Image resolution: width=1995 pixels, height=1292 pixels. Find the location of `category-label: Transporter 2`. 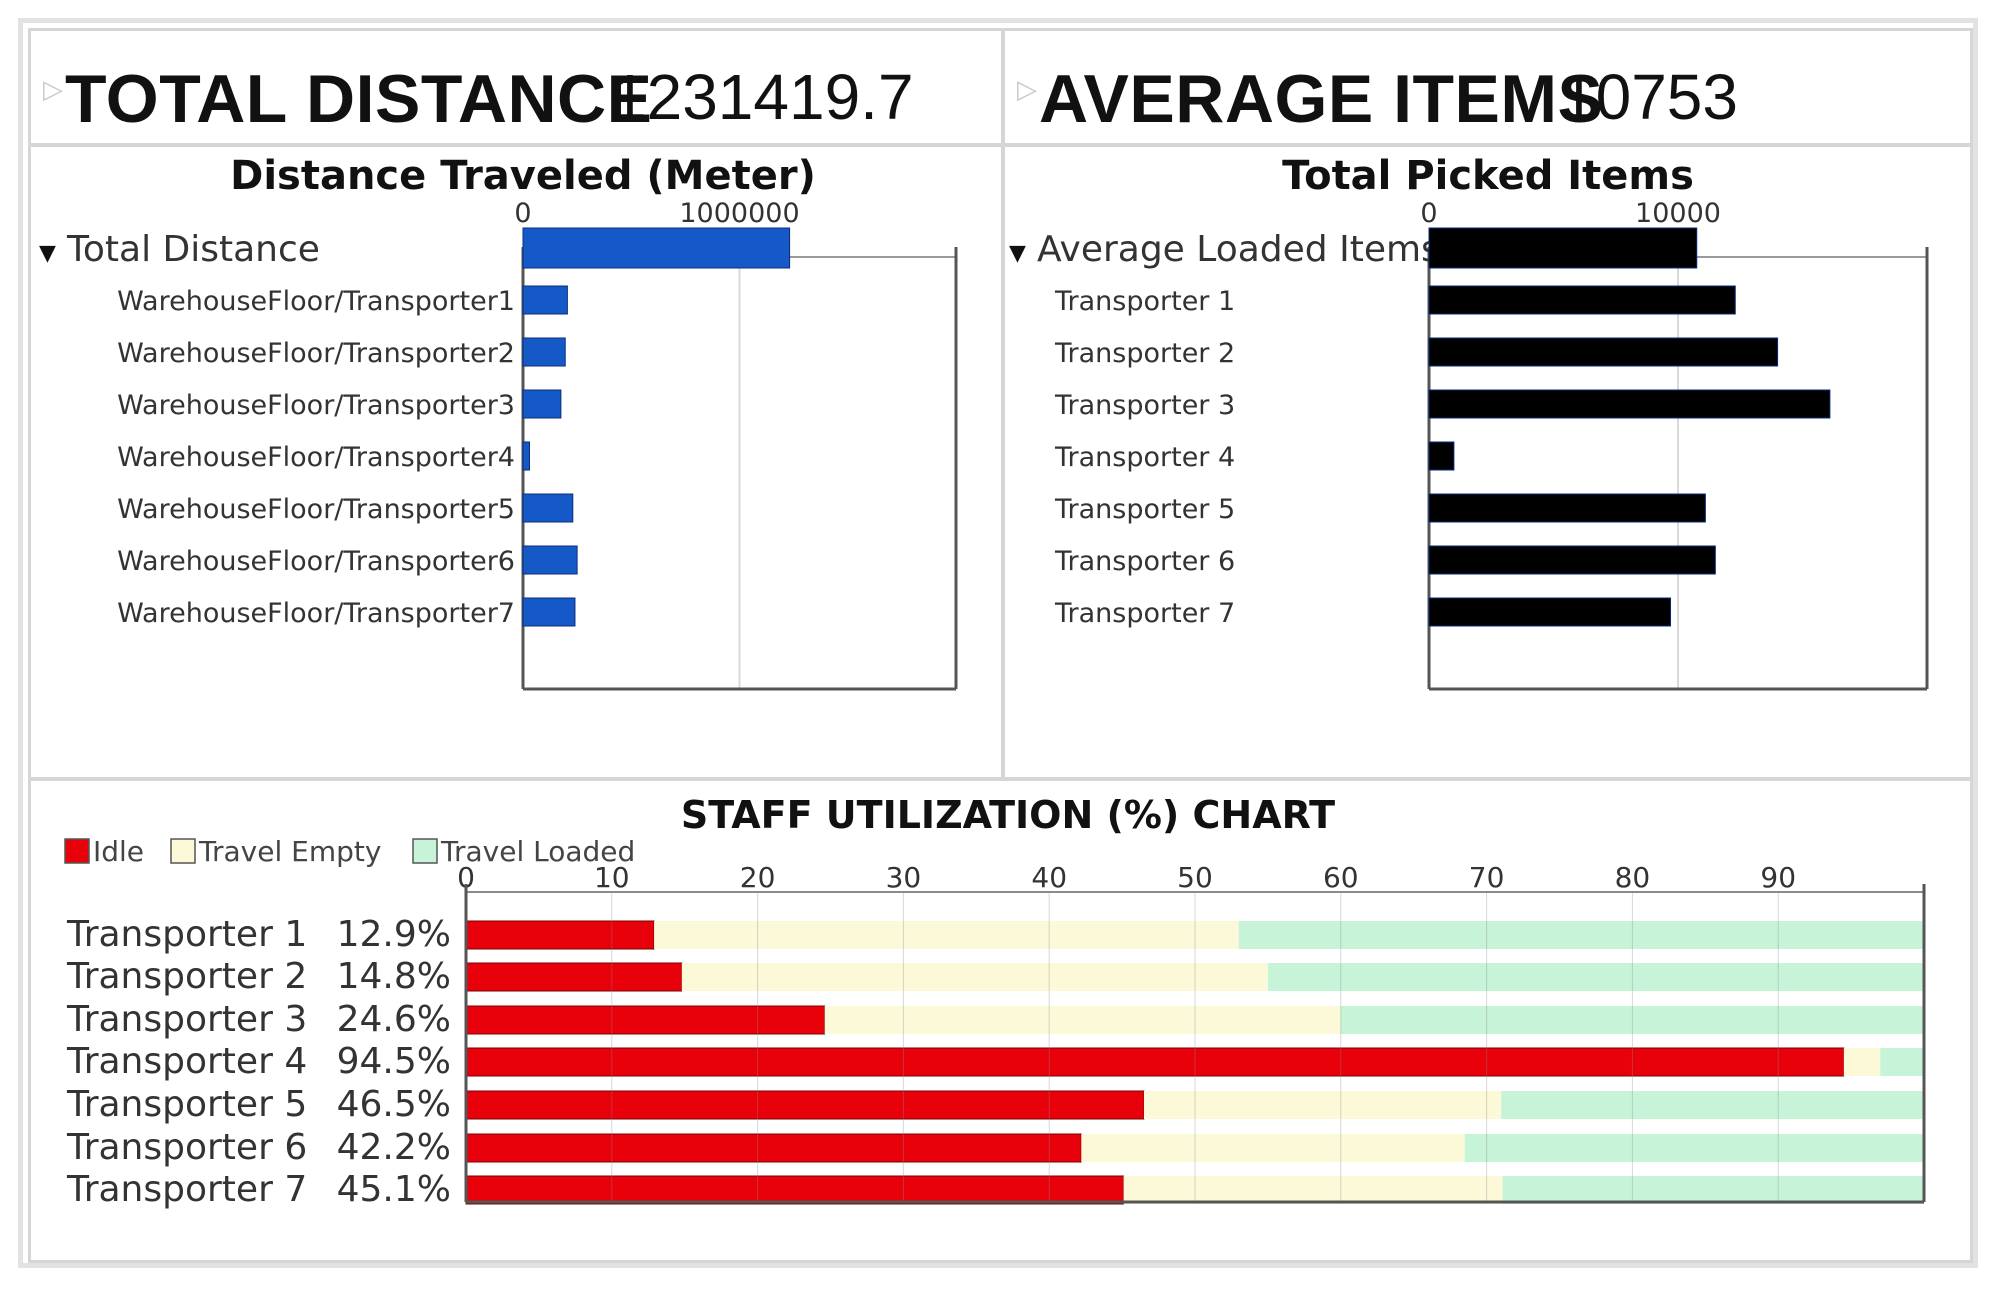

category-label: Transporter 2 is located at coordinates (1144, 353).